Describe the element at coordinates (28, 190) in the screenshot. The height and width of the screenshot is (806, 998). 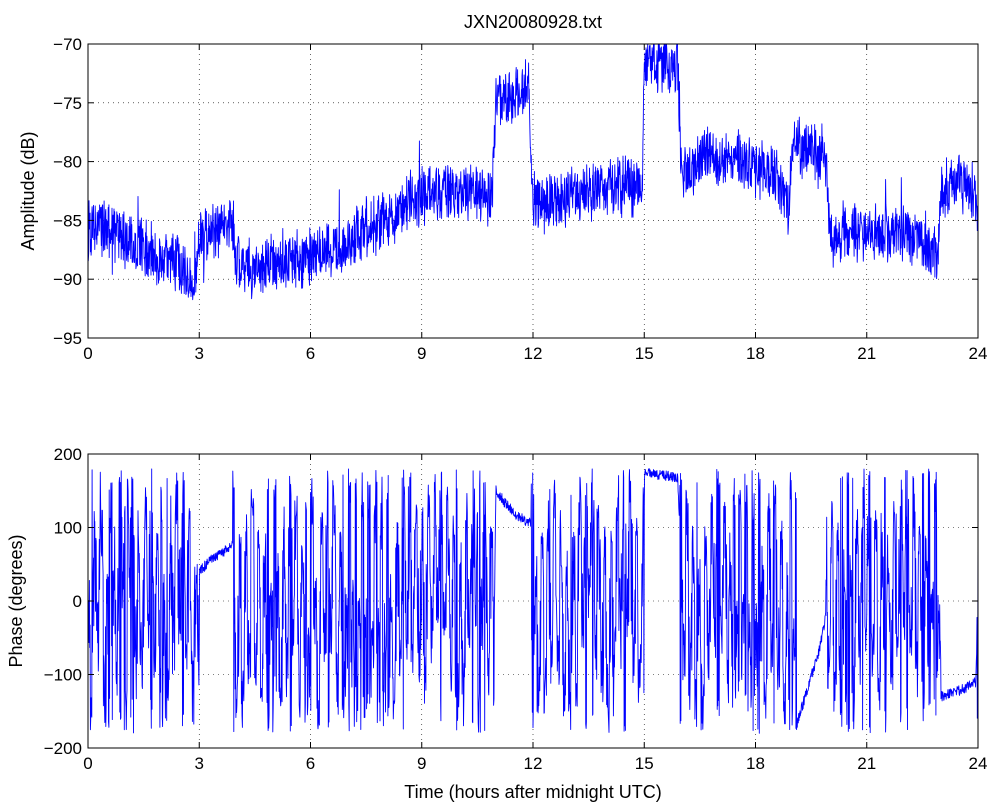
I see `amplitude-y-axis-label: Amplitude (dB)` at that location.